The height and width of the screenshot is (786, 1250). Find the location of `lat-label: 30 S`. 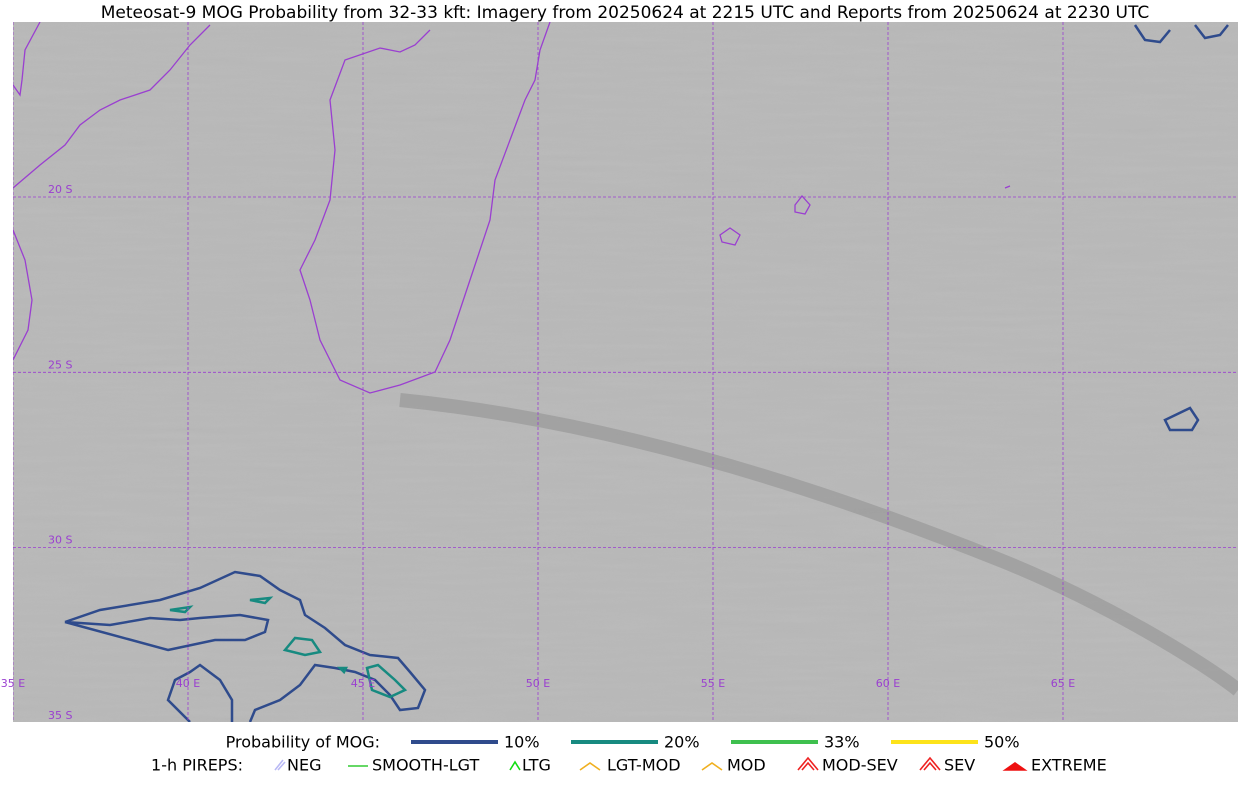

lat-label: 30 S is located at coordinates (60, 540).